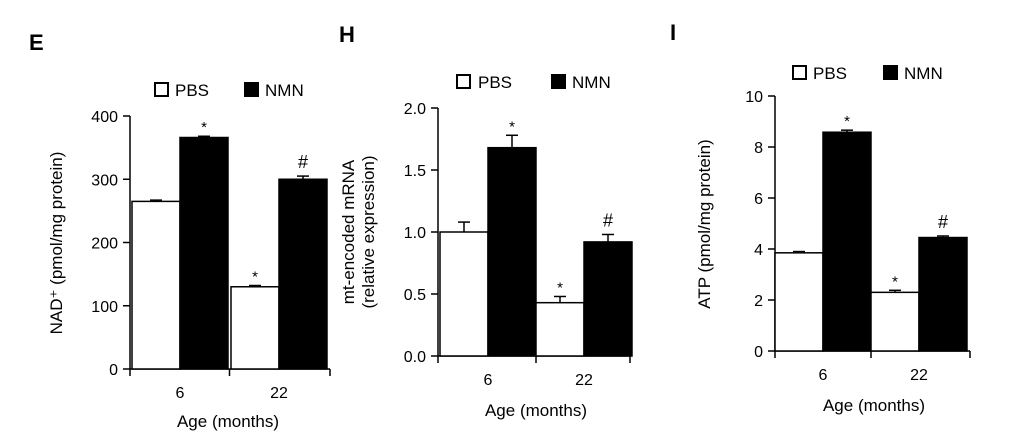  What do you see at coordinates (368, 231) in the screenshot?
I see `y-axis-subtitle: (relative expression)` at bounding box center [368, 231].